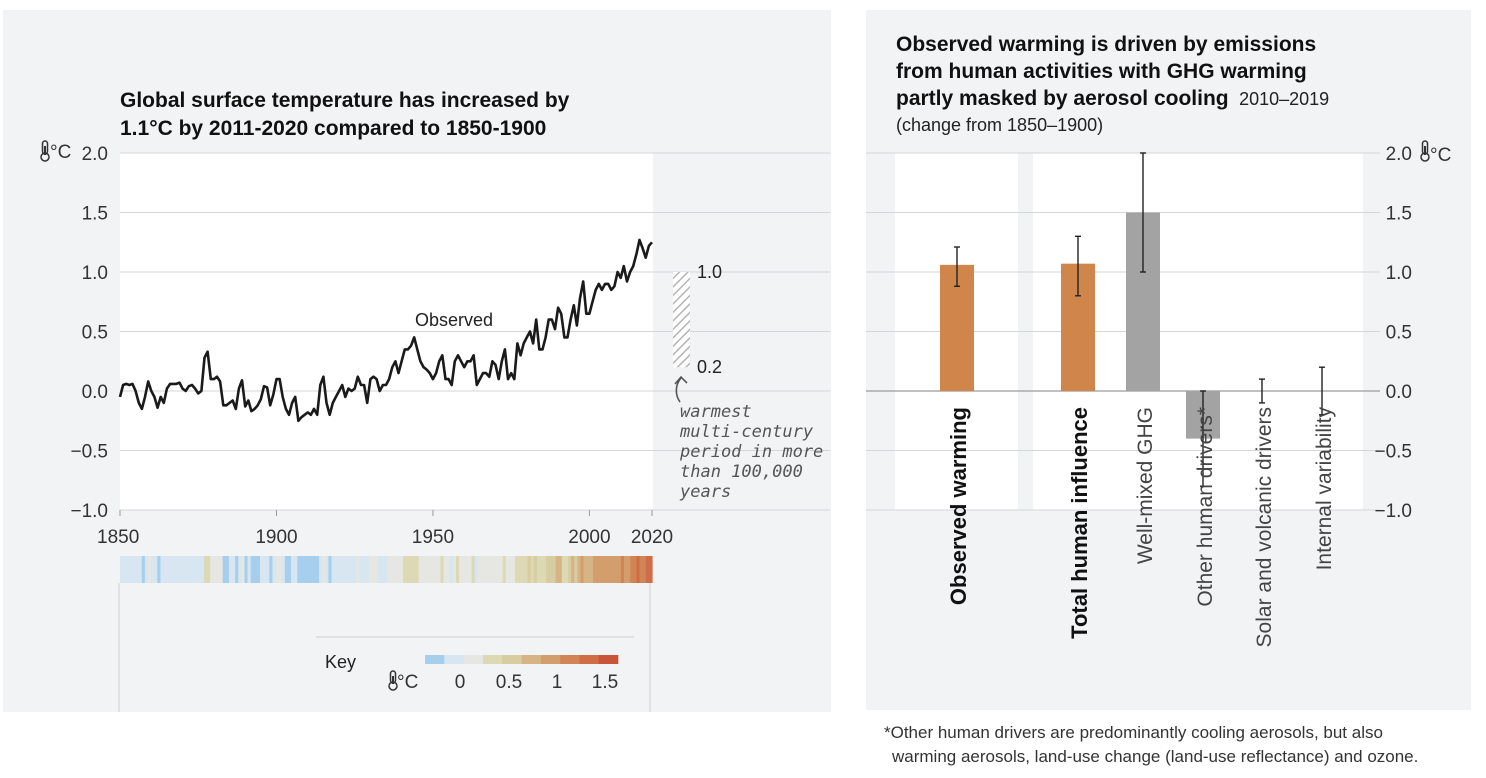 Image resolution: width=1486 pixels, height=778 pixels. I want to click on left-x-tick-label: 2020, so click(652, 537).